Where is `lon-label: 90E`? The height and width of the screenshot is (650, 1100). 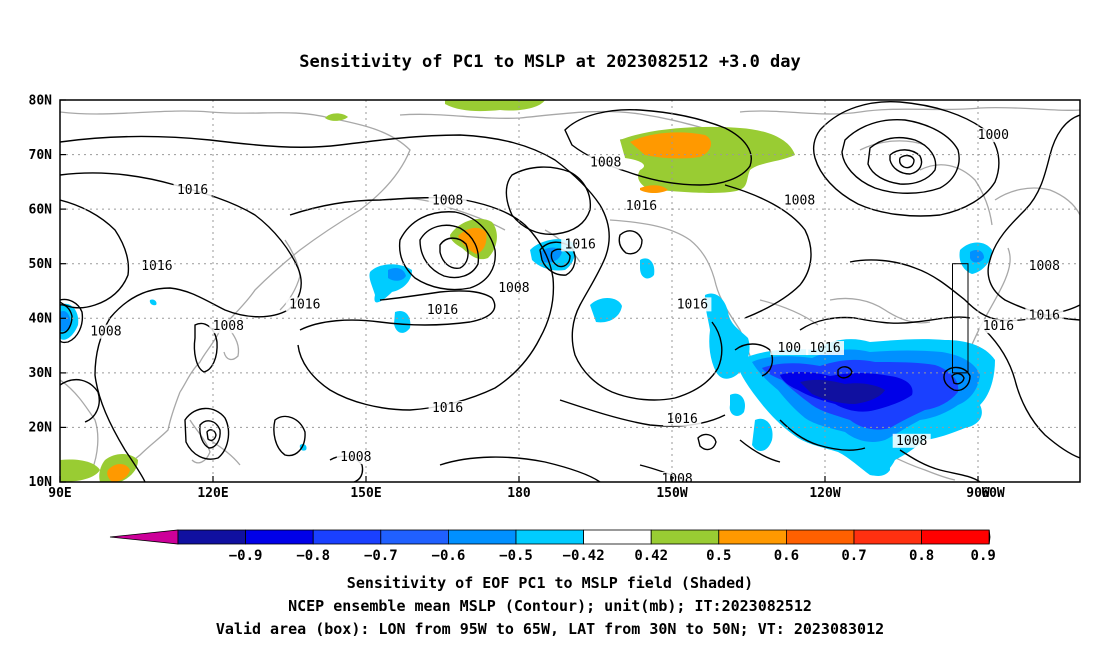
lon-label: 90E is located at coordinates (59, 493).